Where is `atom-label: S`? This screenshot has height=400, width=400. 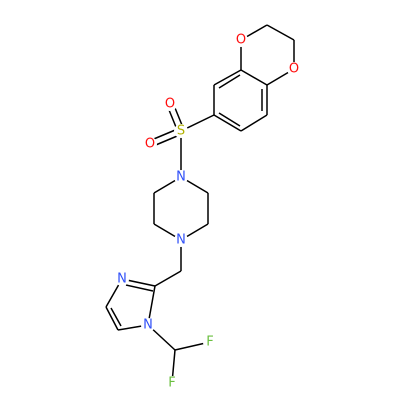
atom-label: S is located at coordinates (181, 131).